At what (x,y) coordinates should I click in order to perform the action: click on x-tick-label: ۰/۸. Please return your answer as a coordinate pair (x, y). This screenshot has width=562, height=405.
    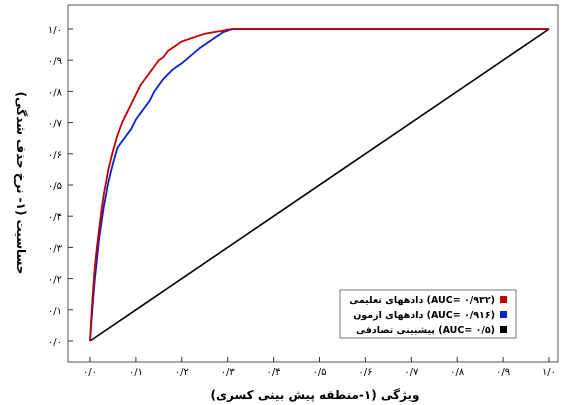
    Looking at the image, I should click on (457, 372).